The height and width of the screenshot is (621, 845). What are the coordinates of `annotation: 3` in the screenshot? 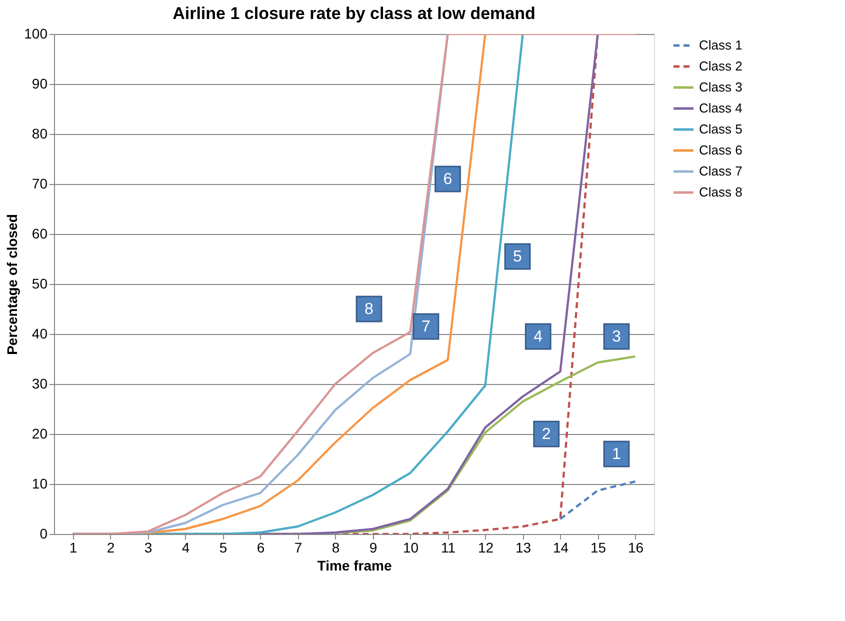 It's located at (617, 337).